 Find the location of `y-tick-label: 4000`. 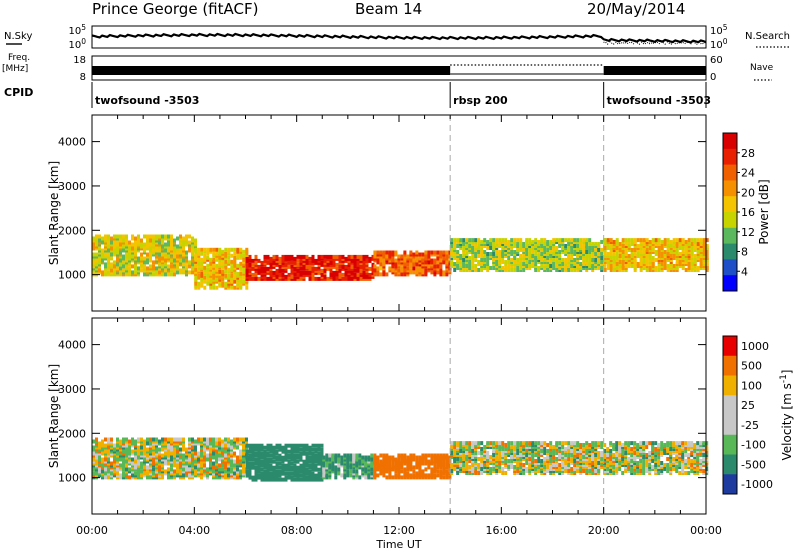

y-tick-label: 4000 is located at coordinates (72, 142).